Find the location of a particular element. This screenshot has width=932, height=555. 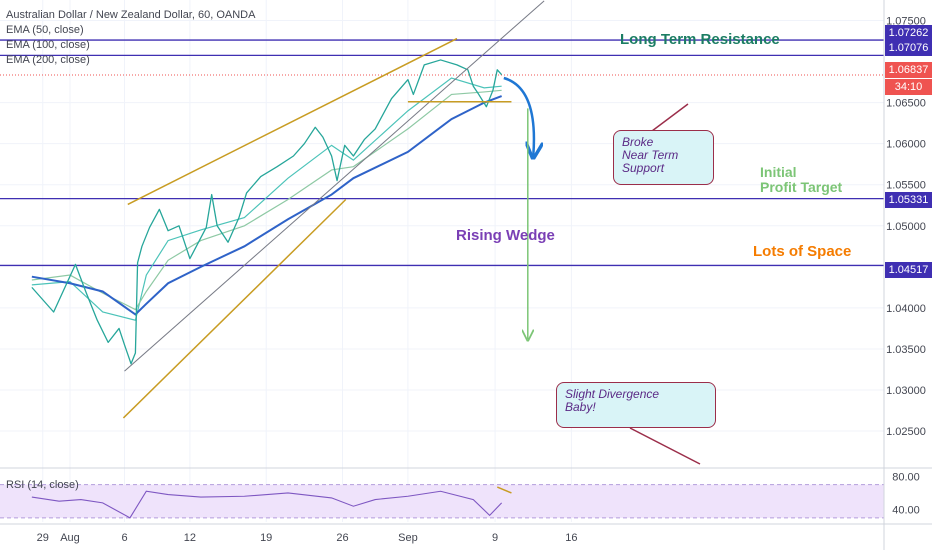

y-tick-label: 1.06000 is located at coordinates (906, 145).